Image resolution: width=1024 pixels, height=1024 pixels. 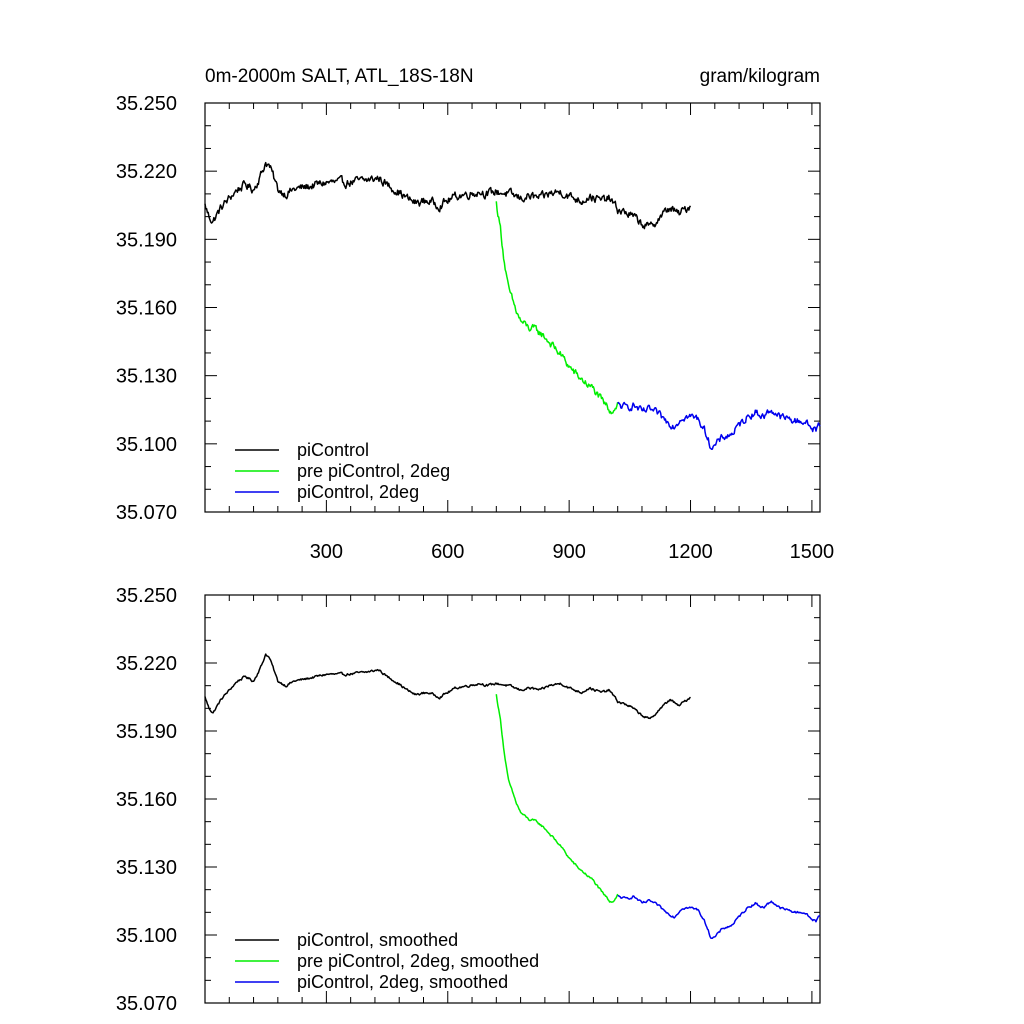 I want to click on x-tick-label: 300, so click(x=326, y=552).